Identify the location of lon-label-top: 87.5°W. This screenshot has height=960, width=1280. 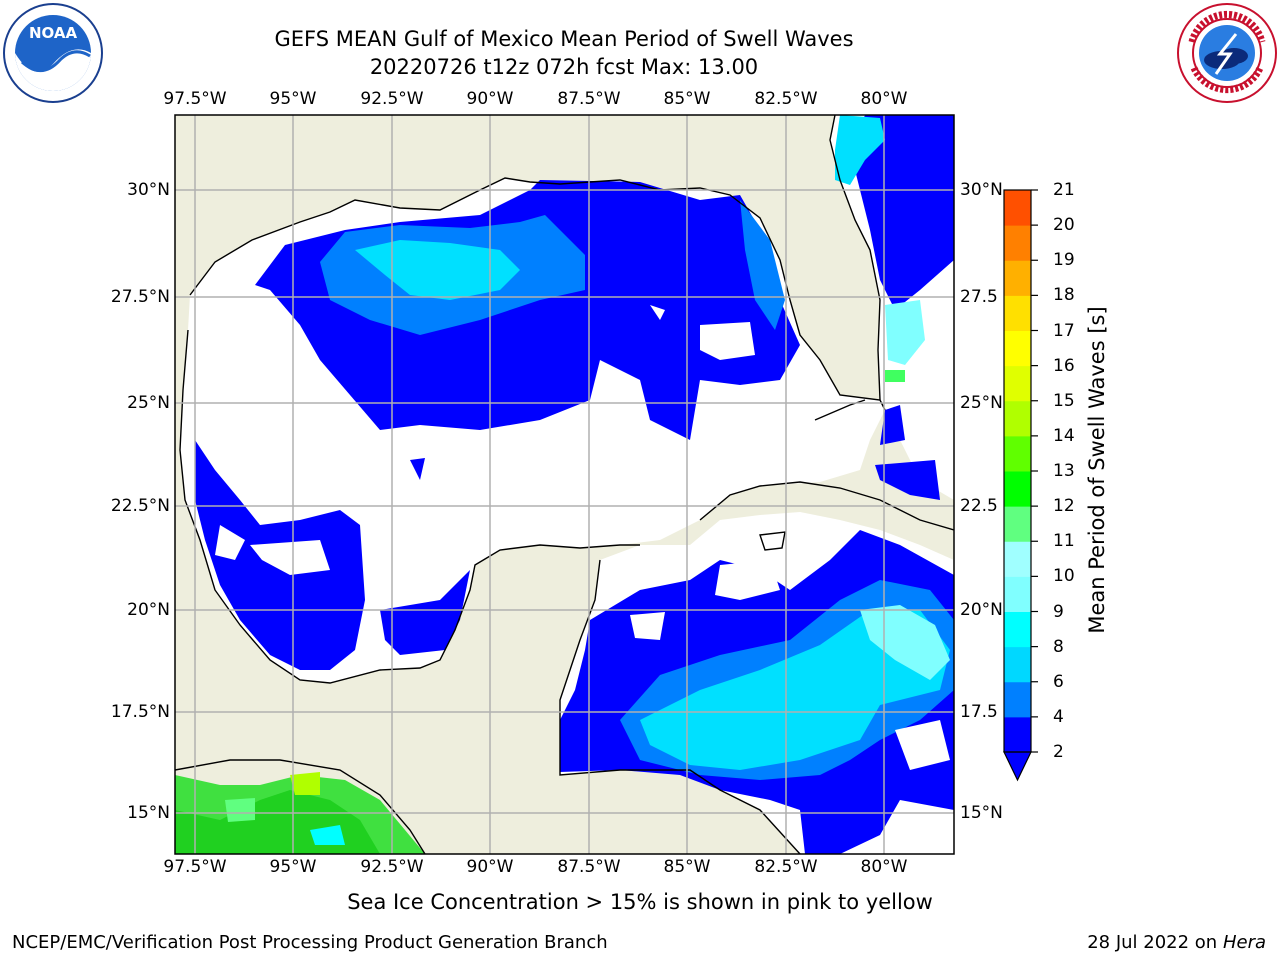
(589, 99).